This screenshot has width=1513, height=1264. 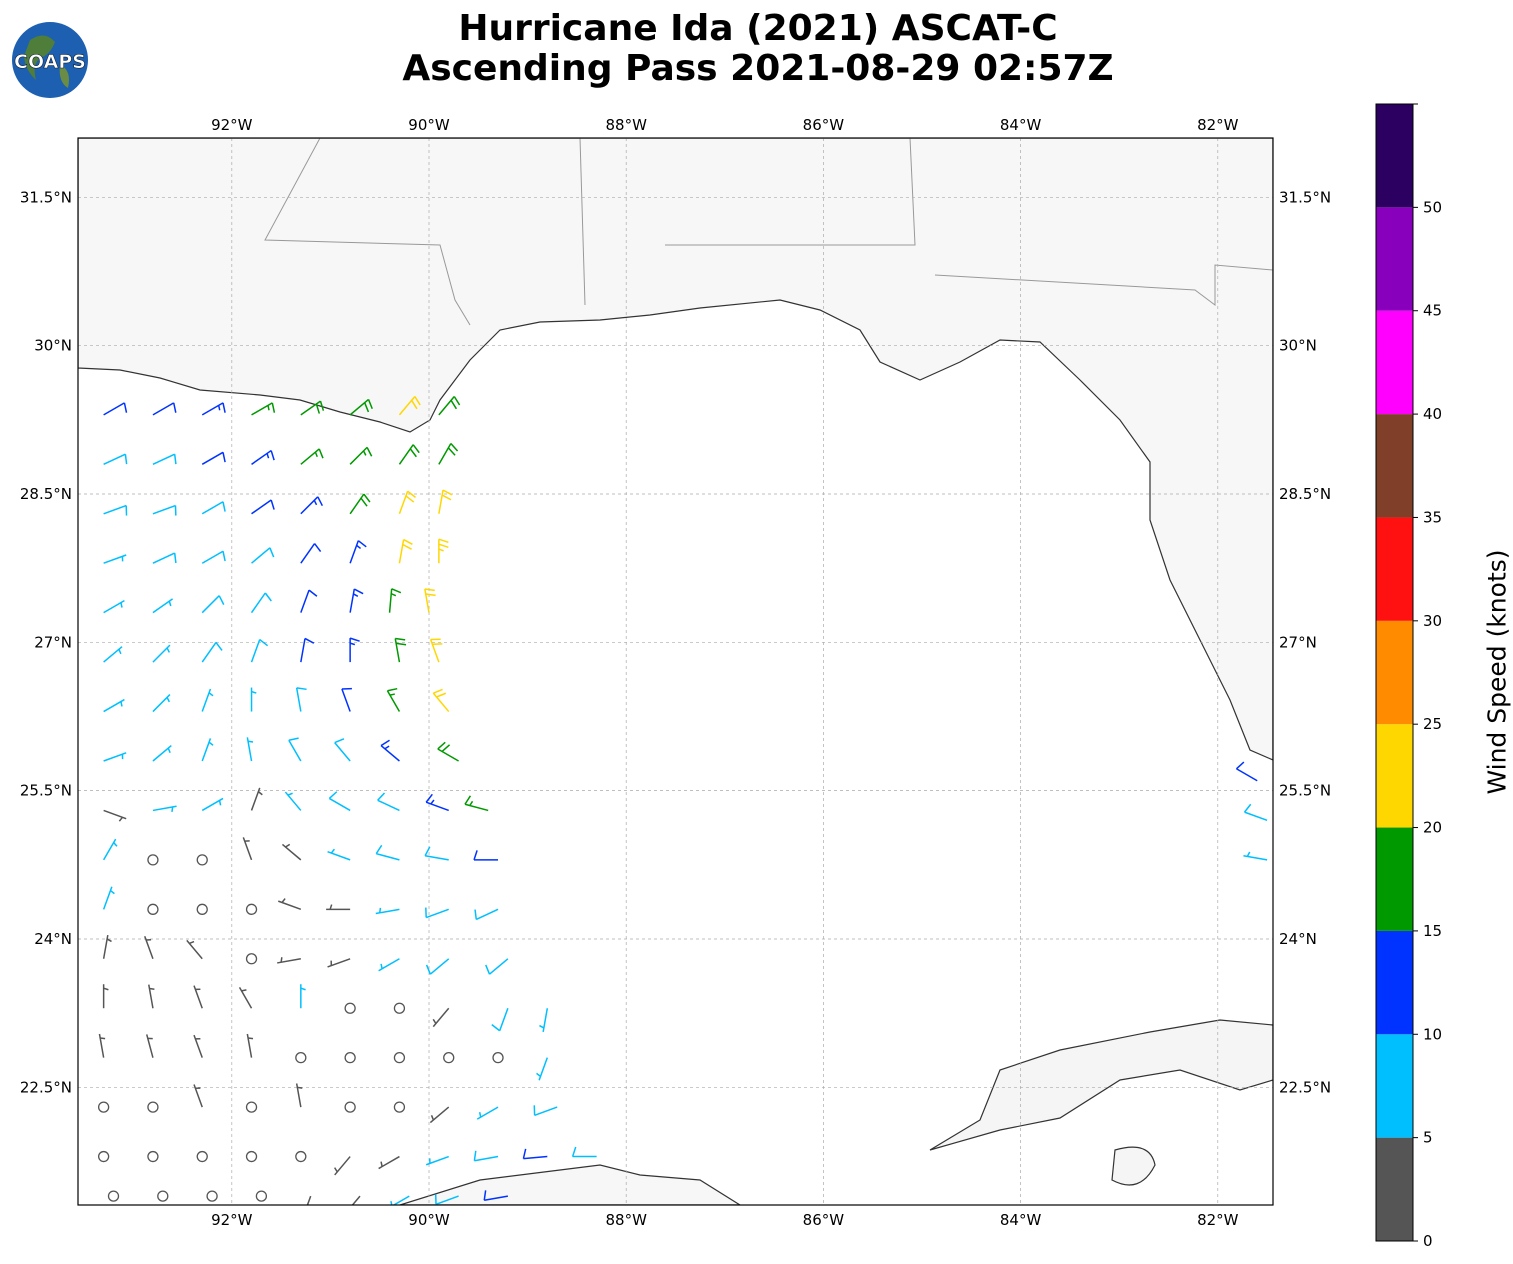 I want to click on colorbar-tick-label: 50, so click(x=1432, y=207).